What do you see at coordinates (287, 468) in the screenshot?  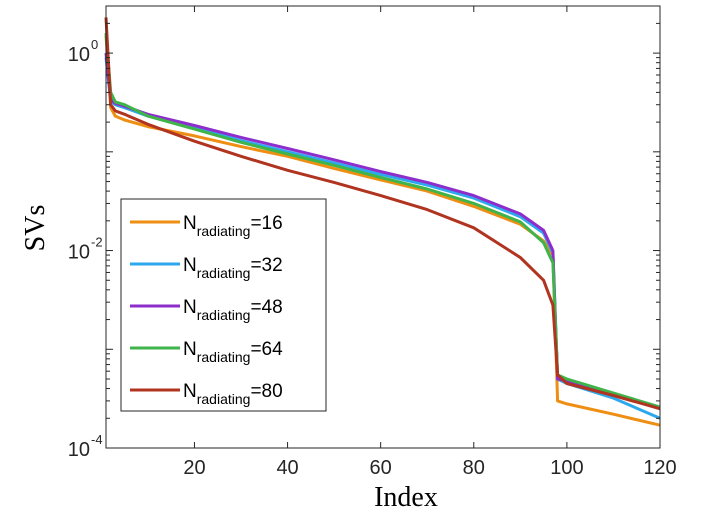 I see `x-tick-label: 40` at bounding box center [287, 468].